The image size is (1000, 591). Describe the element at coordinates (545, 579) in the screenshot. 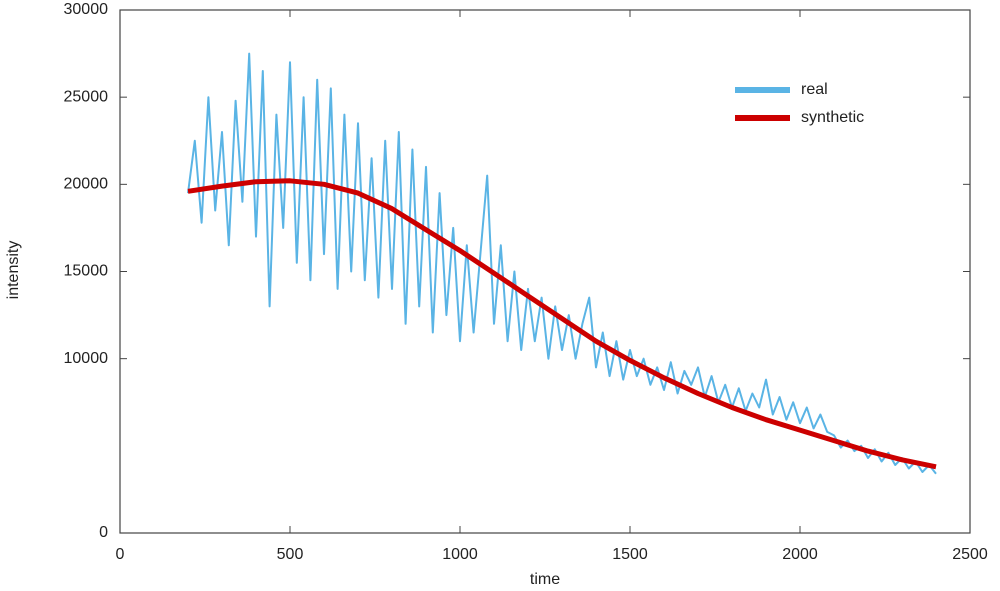

I see `x-axis-label: time` at that location.